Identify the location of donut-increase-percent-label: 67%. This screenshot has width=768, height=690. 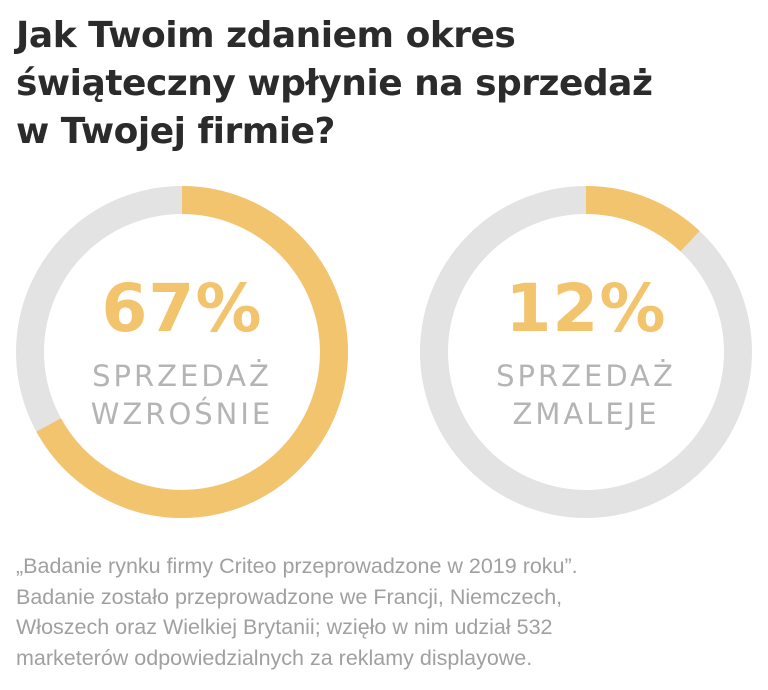
(182, 308).